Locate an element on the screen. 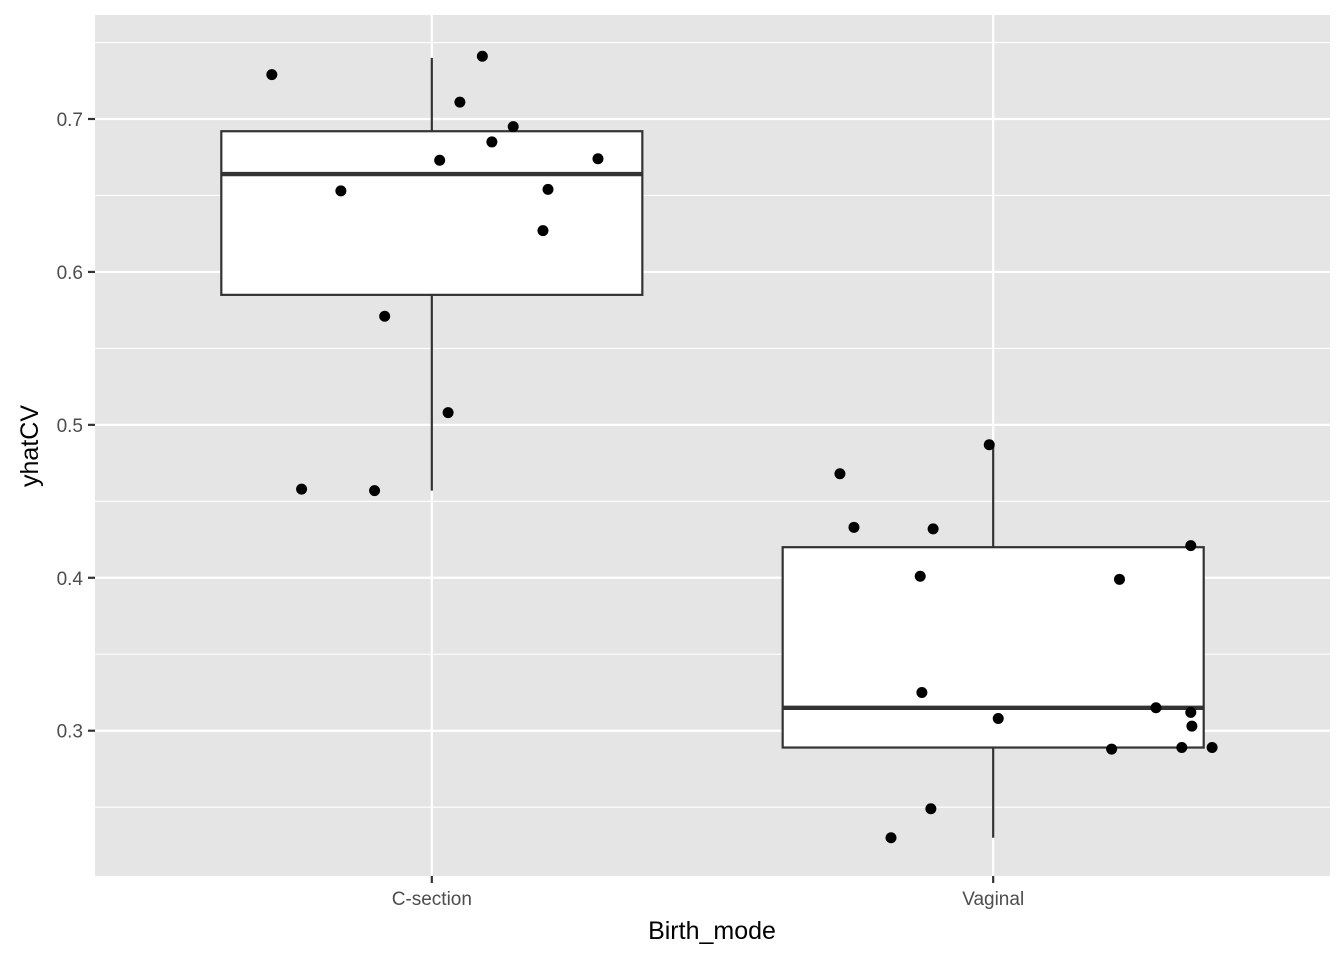 Image resolution: width=1344 pixels, height=960 pixels. x-axis-title: Birth_mode is located at coordinates (712, 931).